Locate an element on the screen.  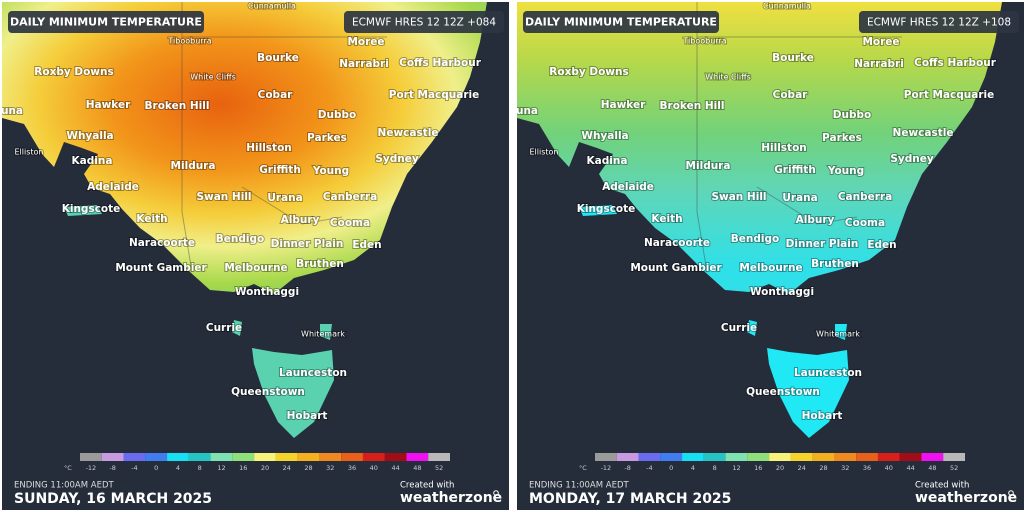
place-label: una is located at coordinates (527, 111).